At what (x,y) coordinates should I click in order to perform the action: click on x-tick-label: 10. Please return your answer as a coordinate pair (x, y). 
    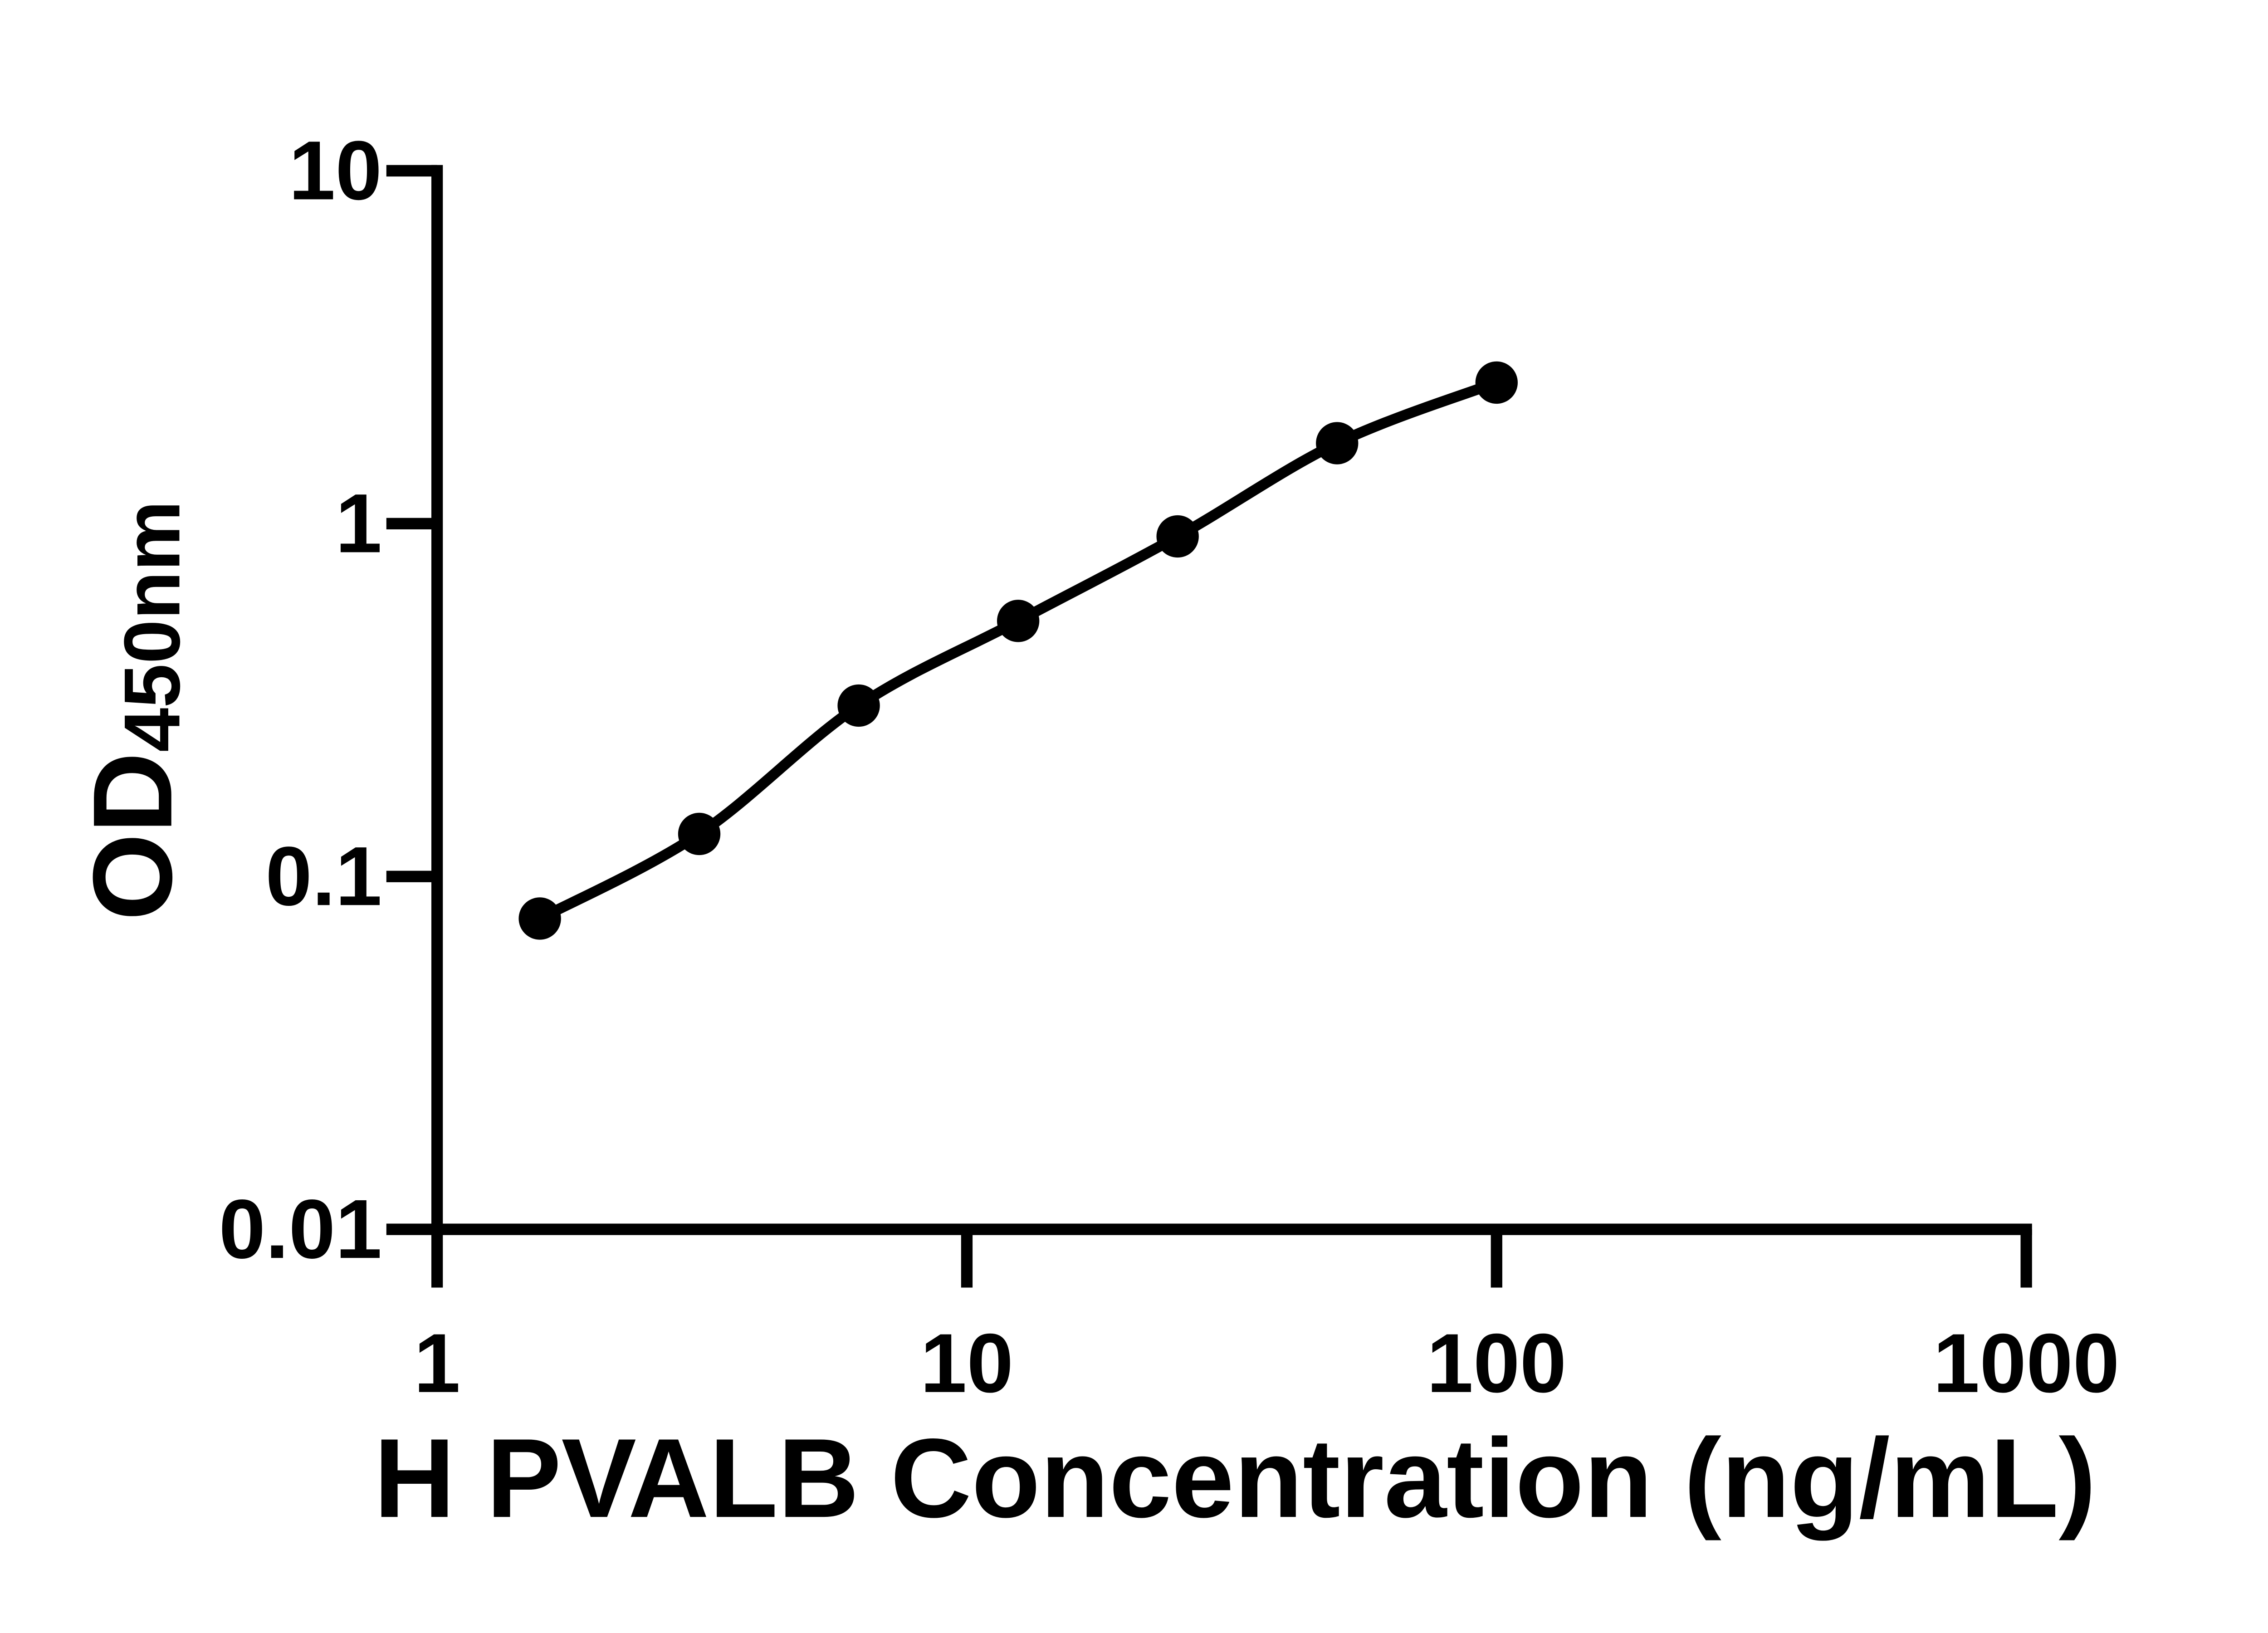
    Looking at the image, I should click on (967, 1363).